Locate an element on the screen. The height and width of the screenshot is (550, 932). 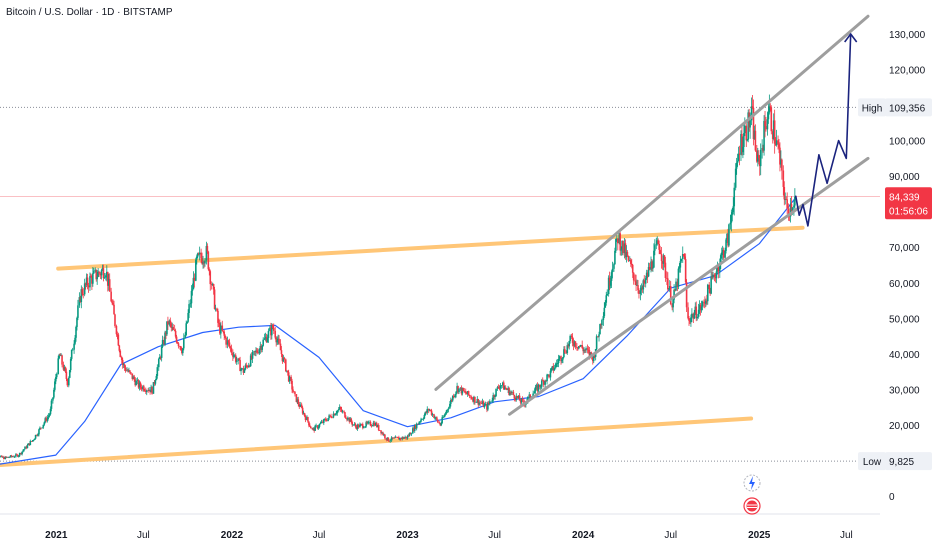
projection-path is located at coordinates (823, 130).